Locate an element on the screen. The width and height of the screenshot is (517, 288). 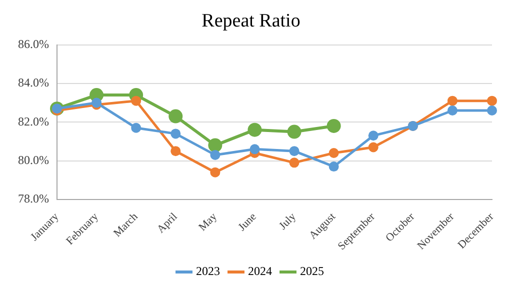
y-tick-label: 86.0% is located at coordinates (33, 43).